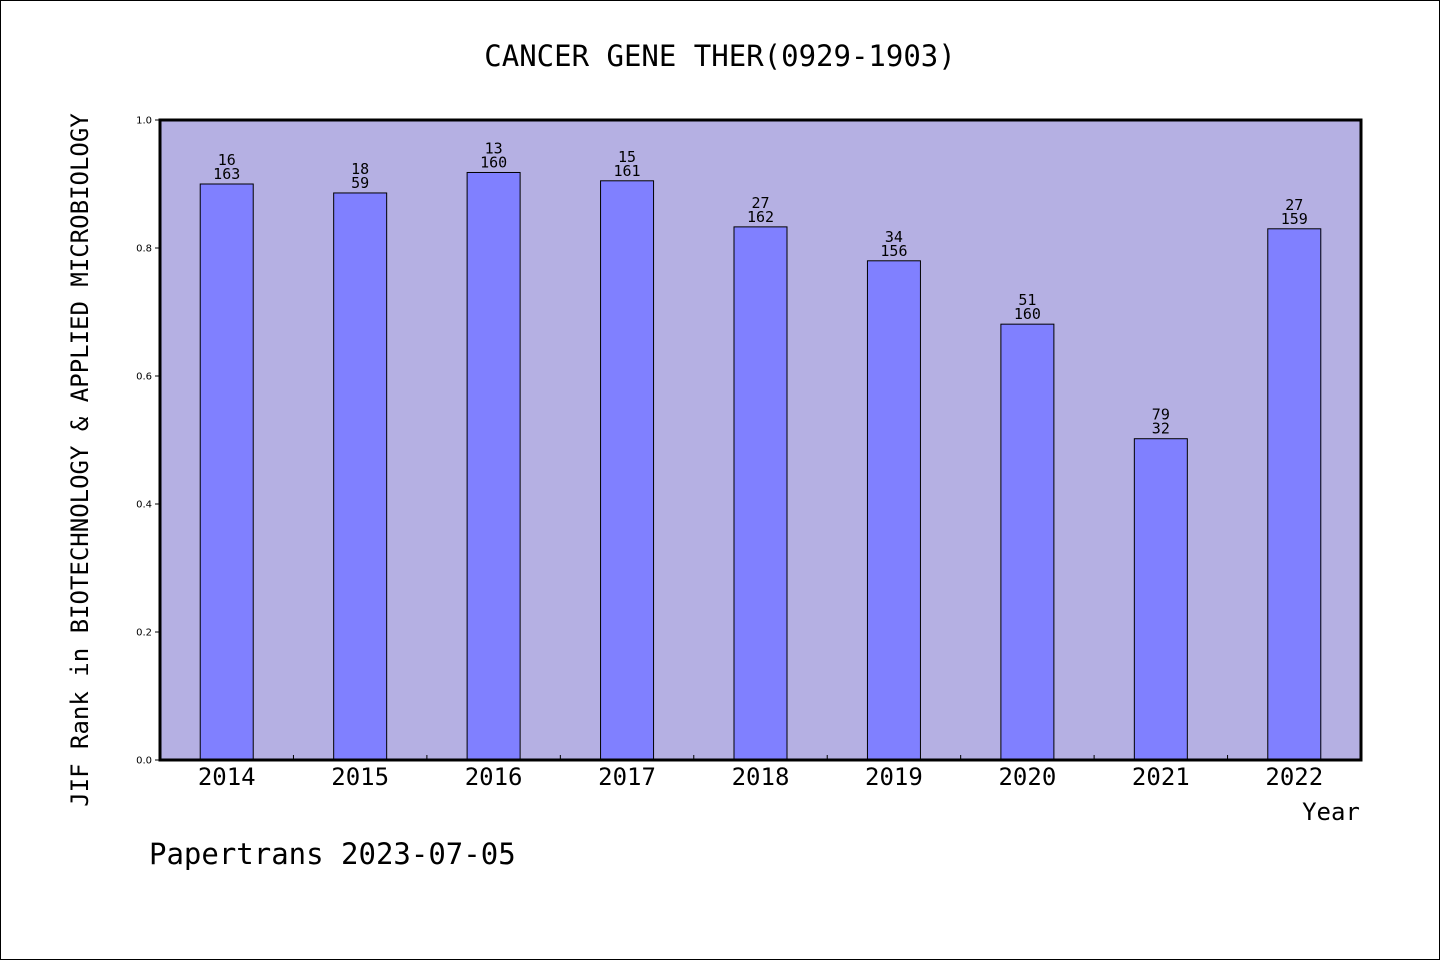  I want to click on bar-2018, so click(760, 493).